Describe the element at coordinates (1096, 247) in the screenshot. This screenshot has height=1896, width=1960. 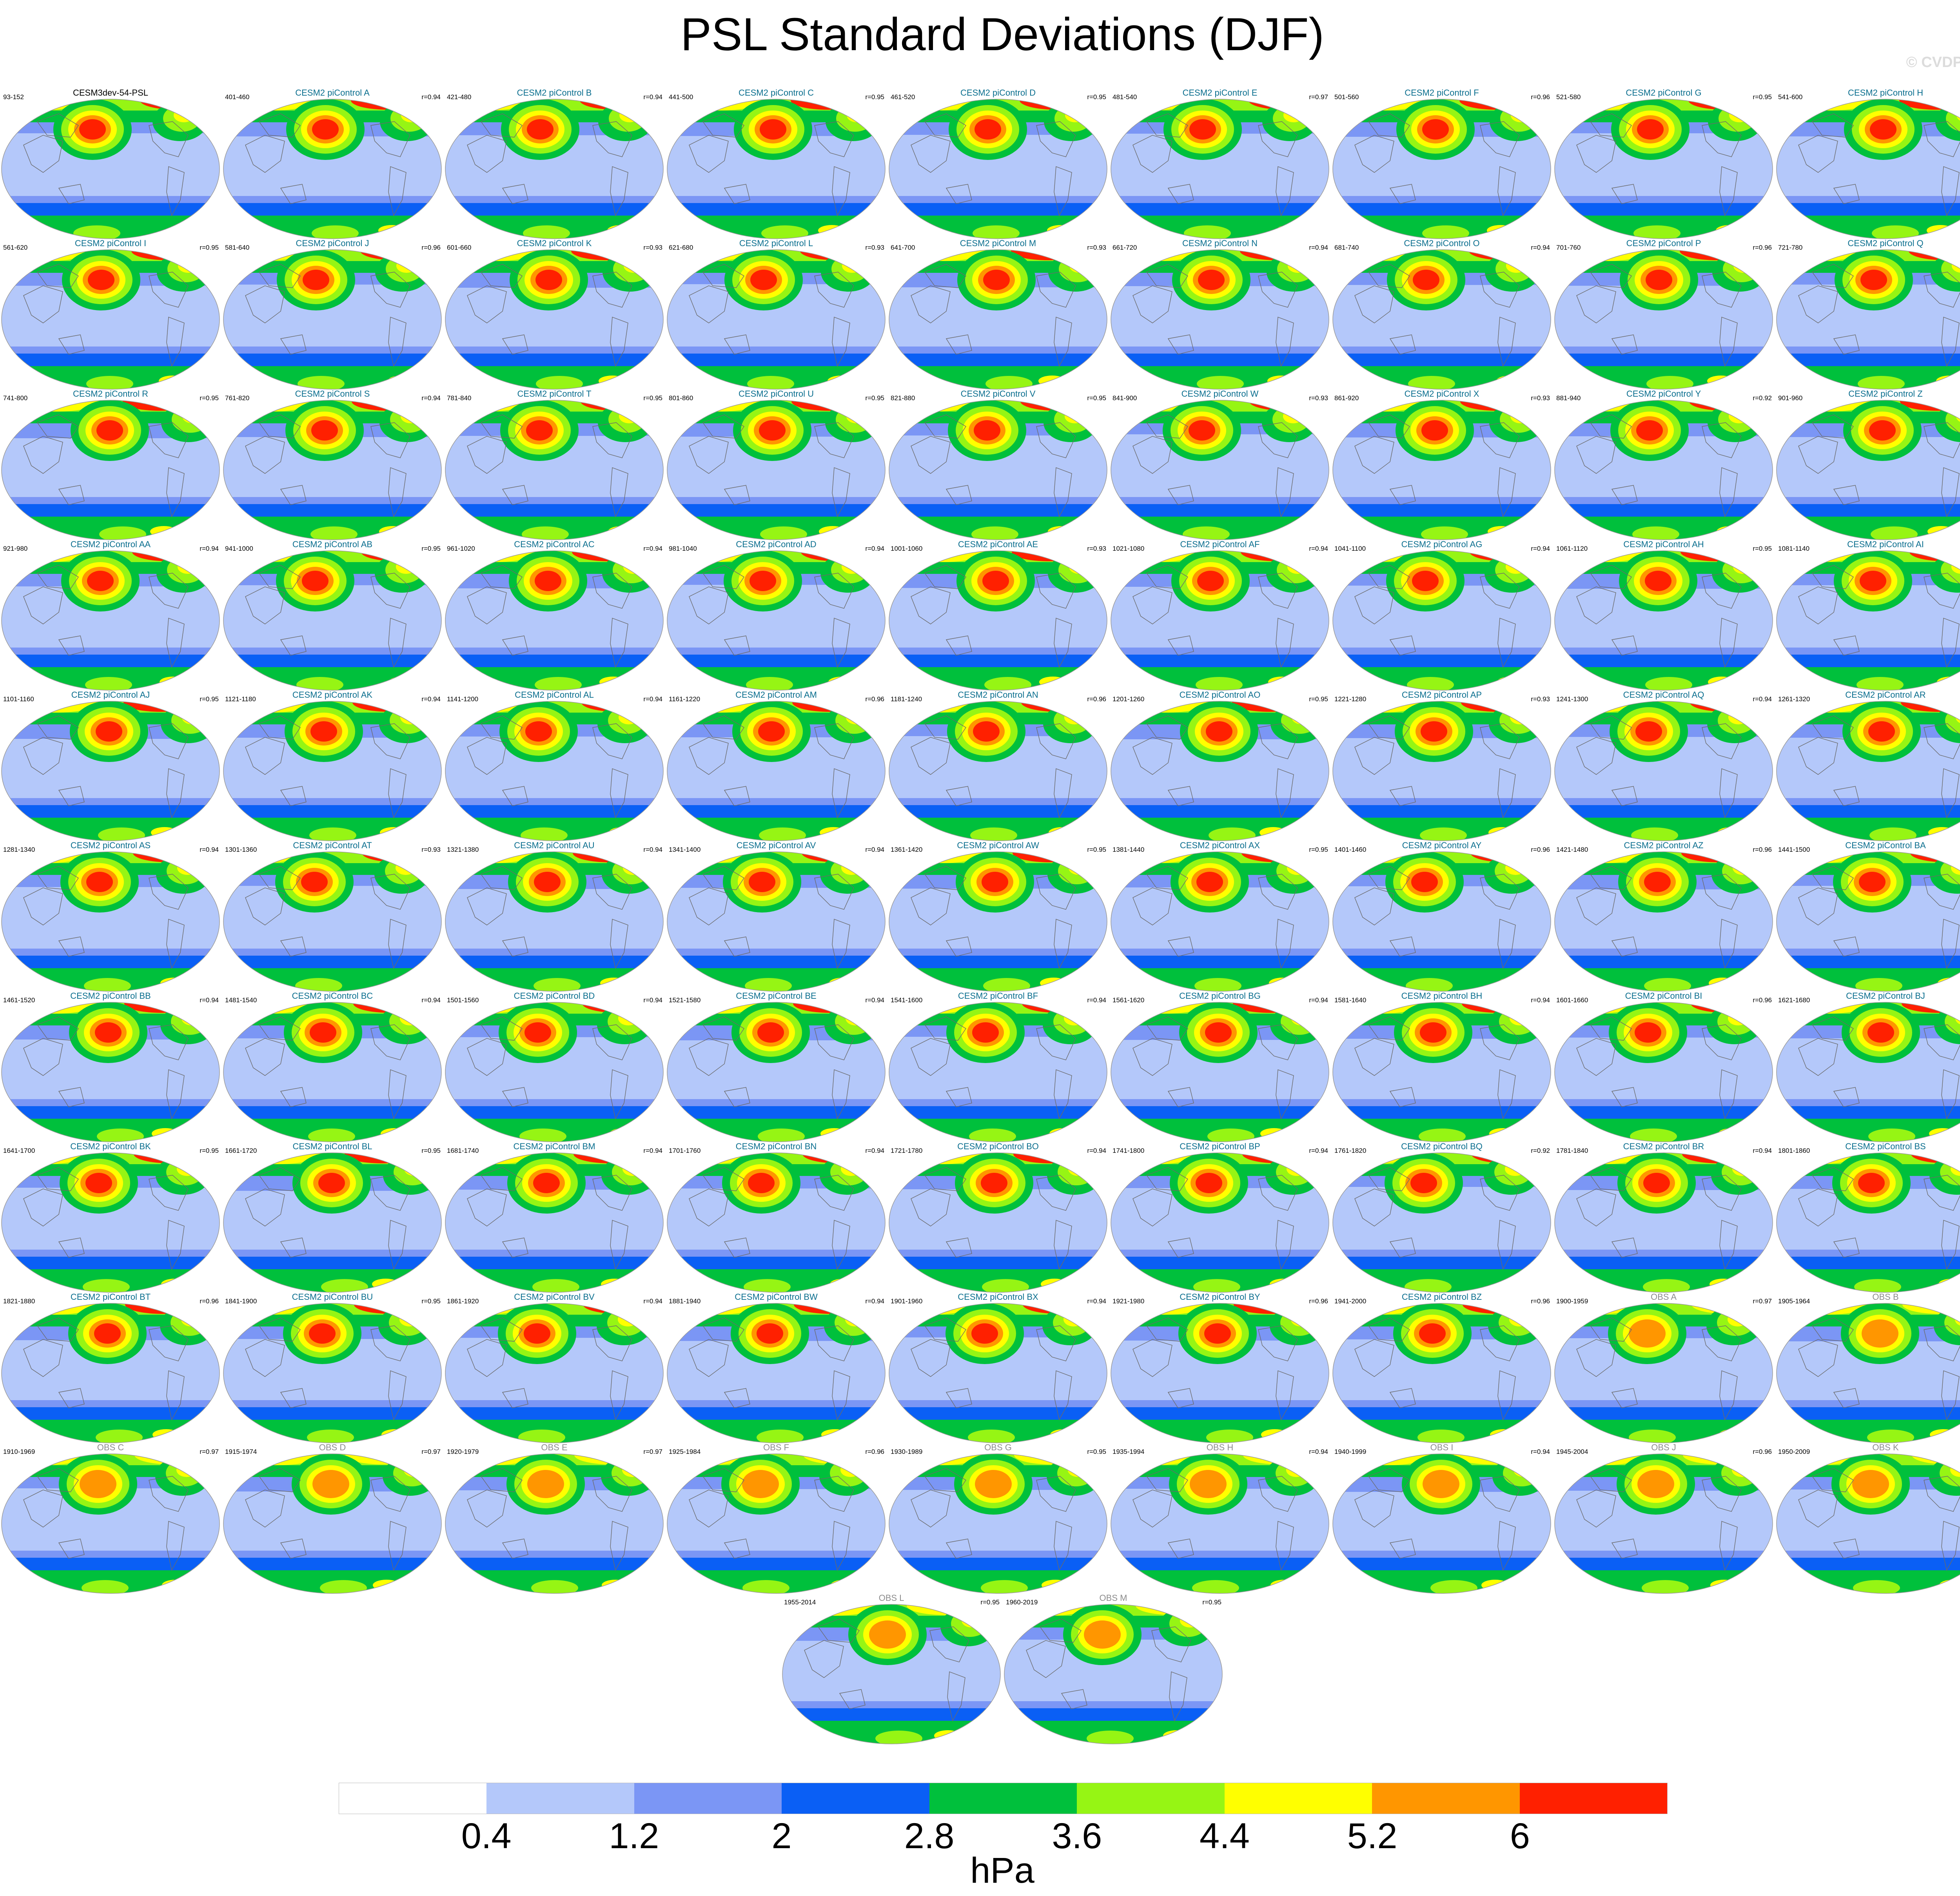
I see `panel-correlation: r=0.93` at that location.